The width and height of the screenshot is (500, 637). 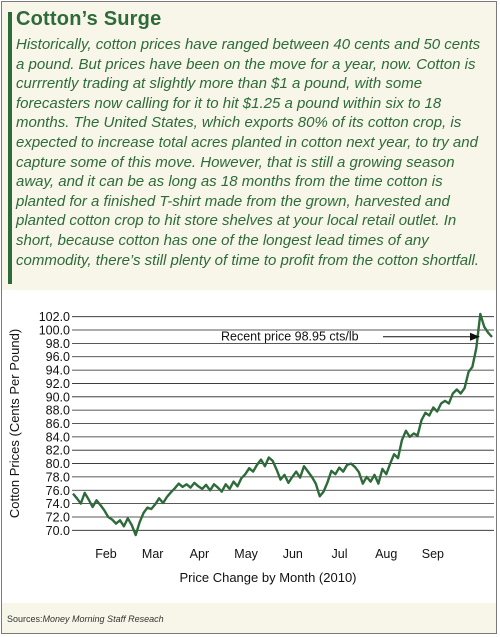 I want to click on y-tick-label: 100.0, so click(x=54, y=331).